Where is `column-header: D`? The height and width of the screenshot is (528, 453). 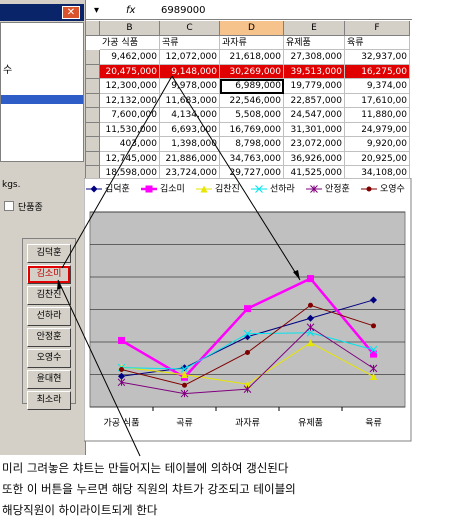
column-header: D is located at coordinates (252, 28).